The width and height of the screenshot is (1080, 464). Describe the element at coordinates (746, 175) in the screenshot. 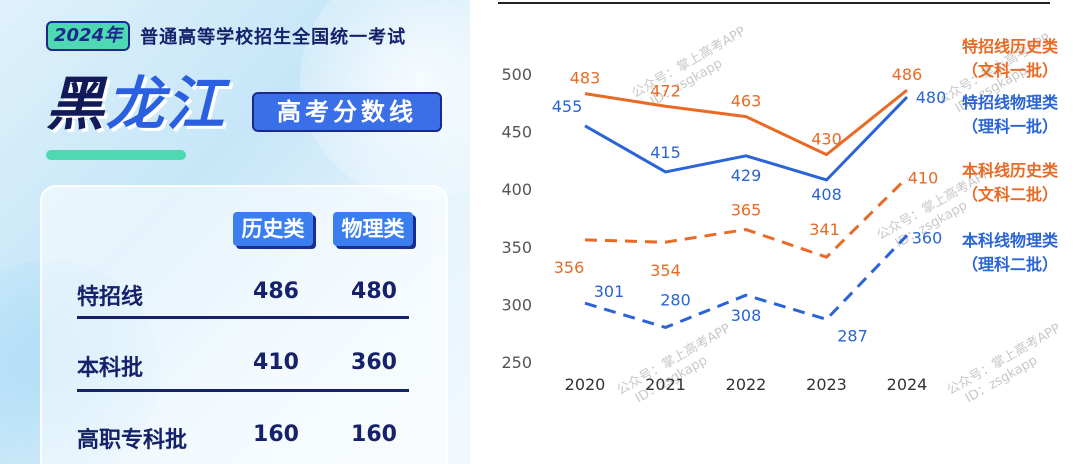

I see `data-label: 429` at that location.